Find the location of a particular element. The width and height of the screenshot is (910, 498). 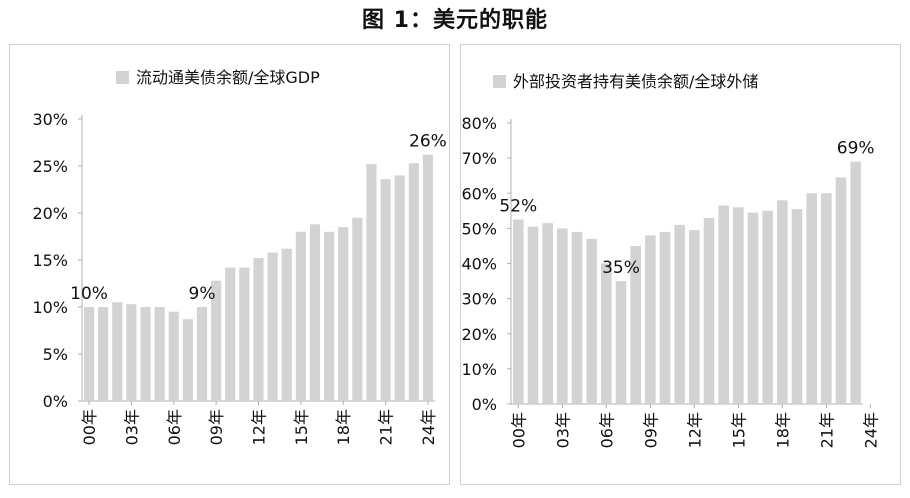

data-label: 69% is located at coordinates (856, 149).